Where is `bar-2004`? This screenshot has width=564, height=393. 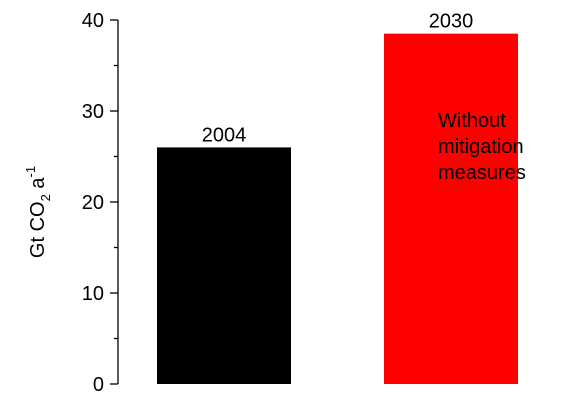
bar-2004 is located at coordinates (224, 265).